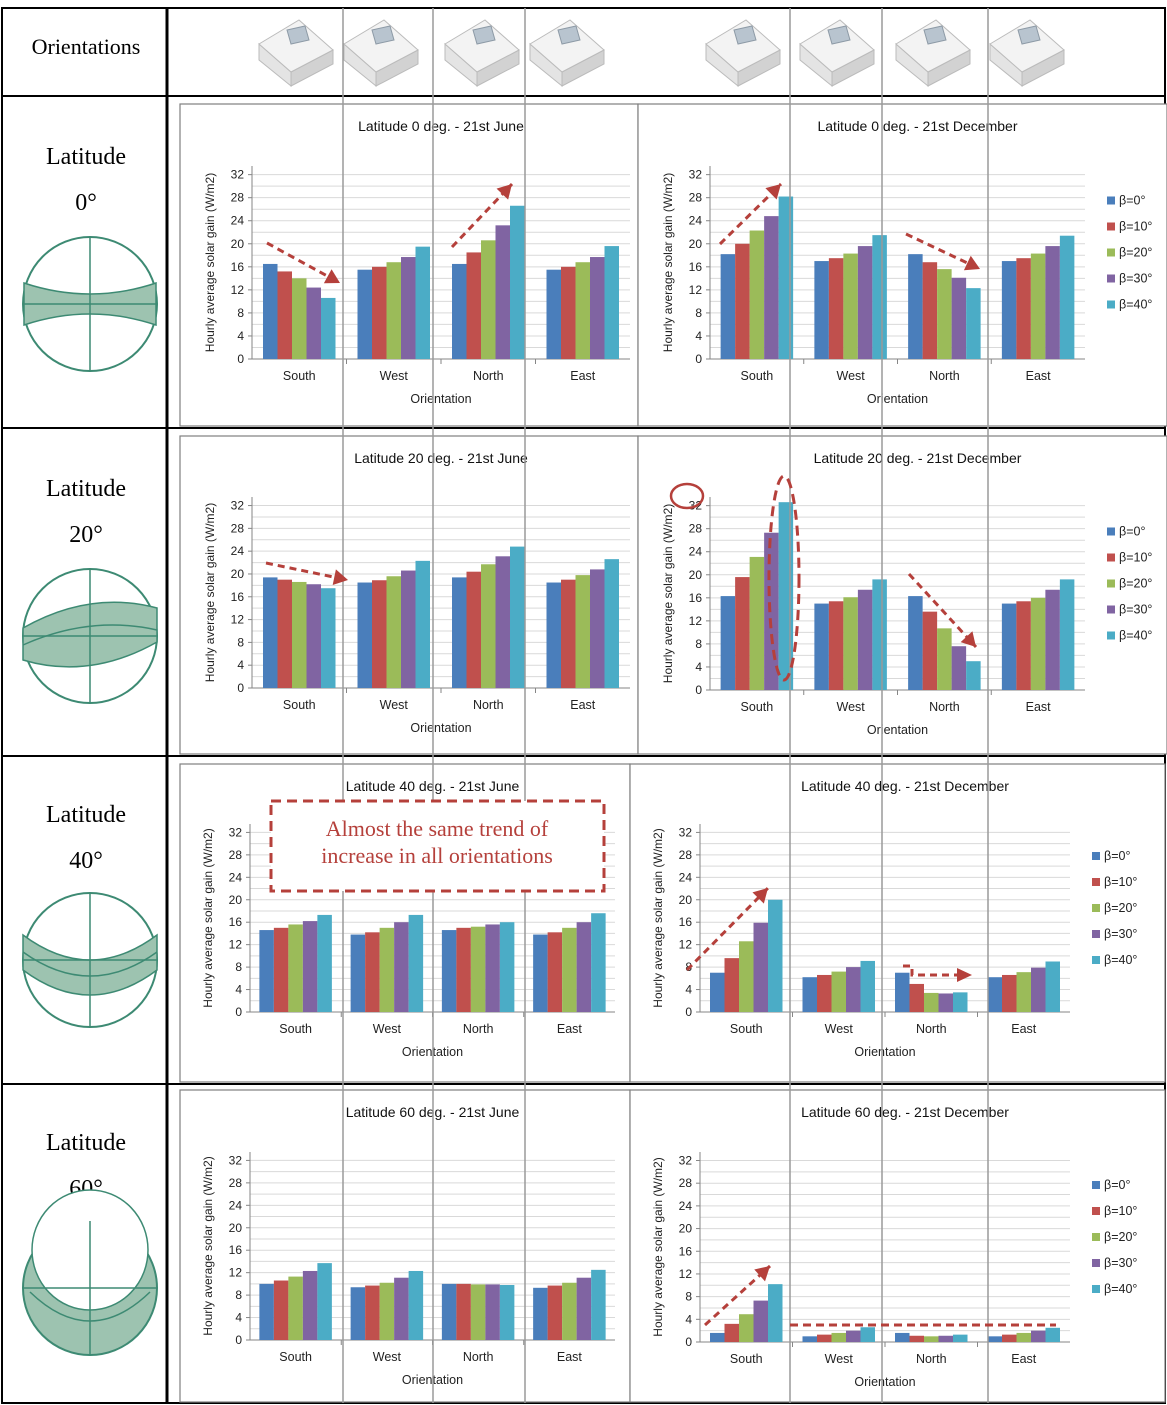  I want to click on legend-label: β=0°, so click(1132, 532).